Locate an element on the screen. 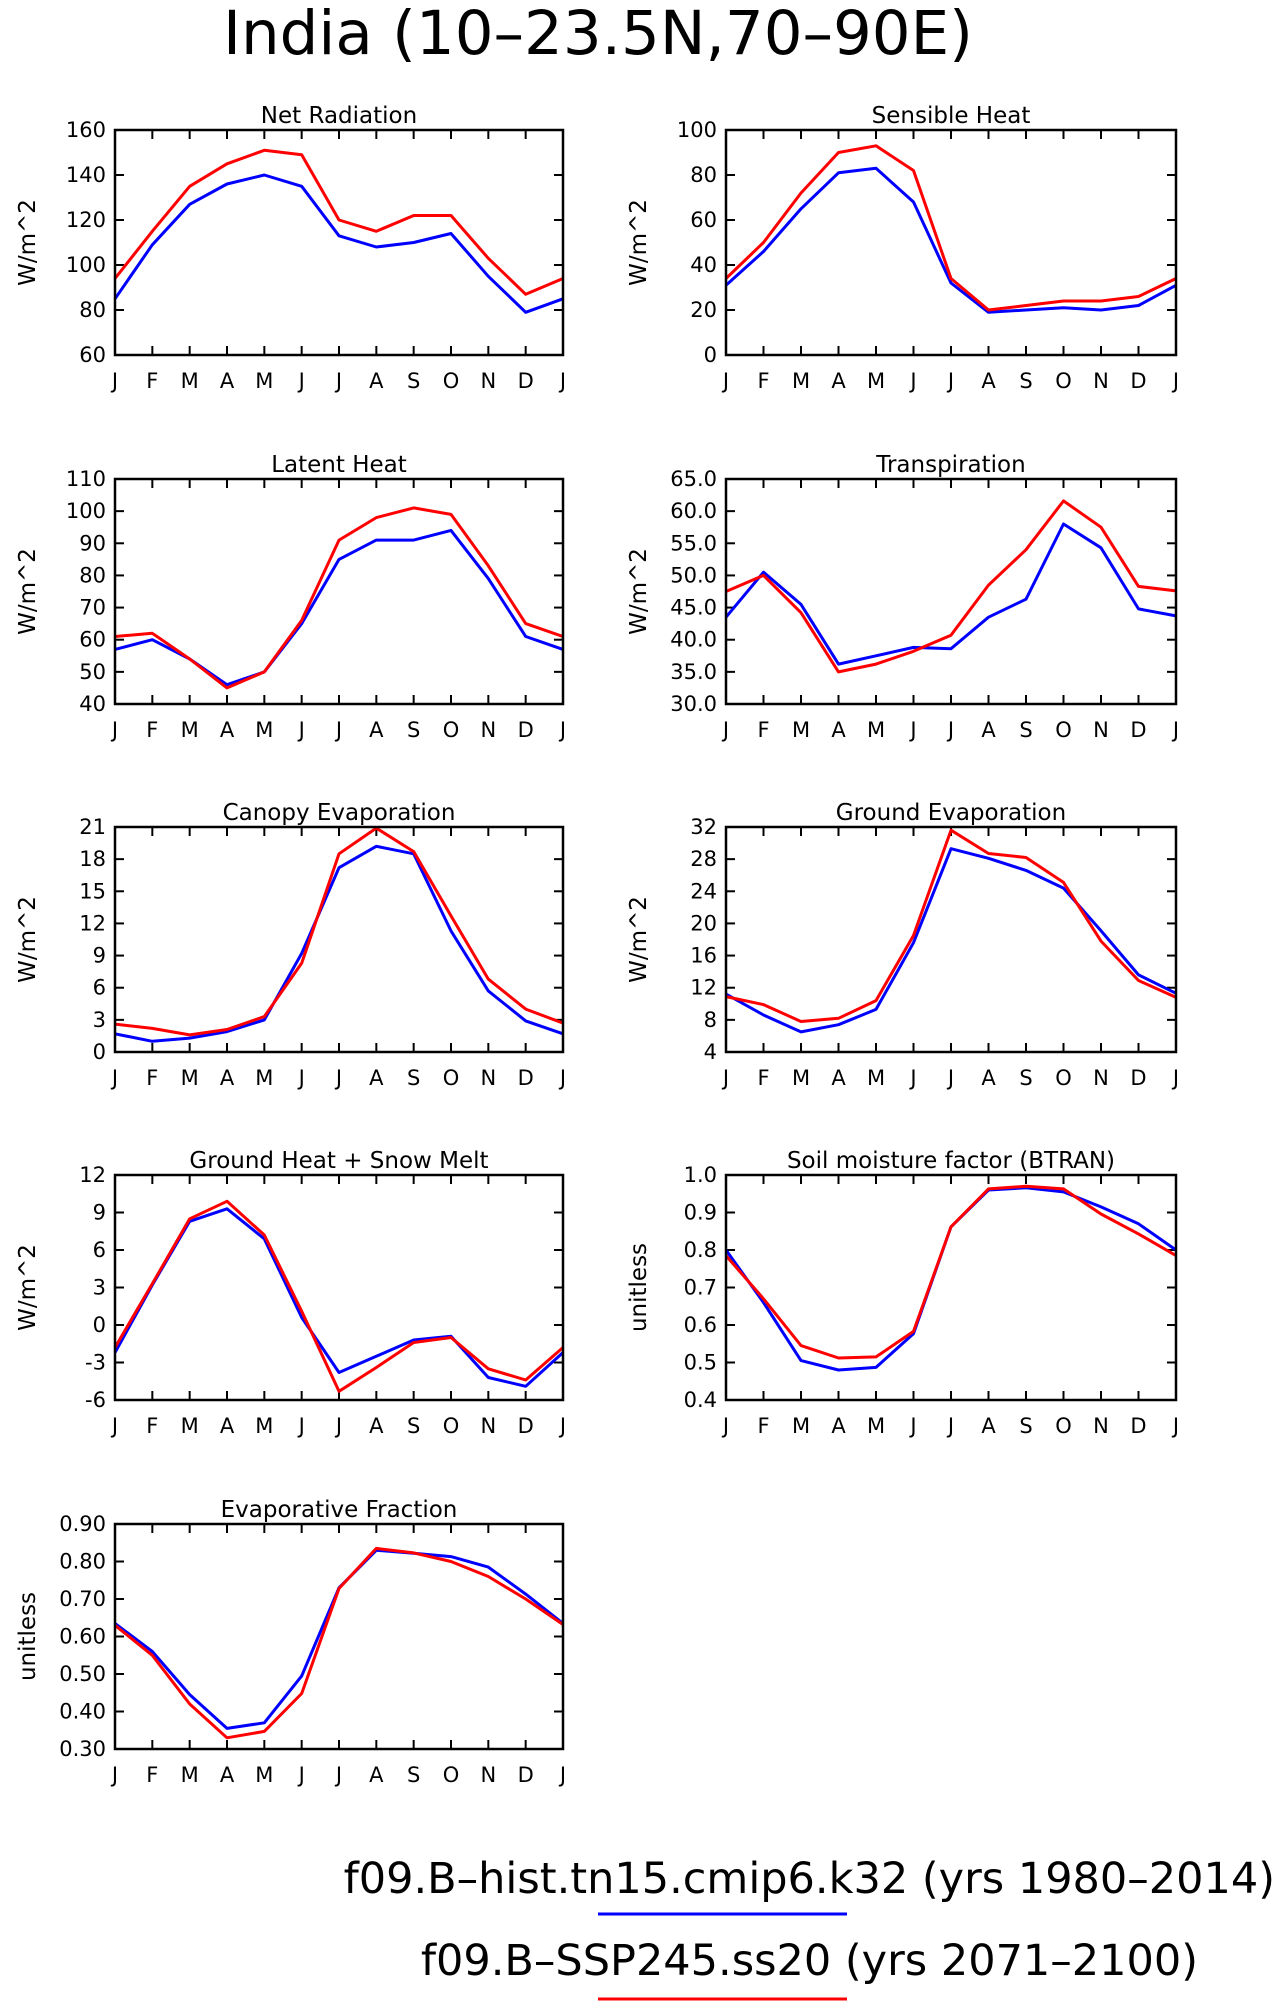 This screenshot has width=1276, height=2001. y-axis-label: W/m^2 is located at coordinates (639, 939).